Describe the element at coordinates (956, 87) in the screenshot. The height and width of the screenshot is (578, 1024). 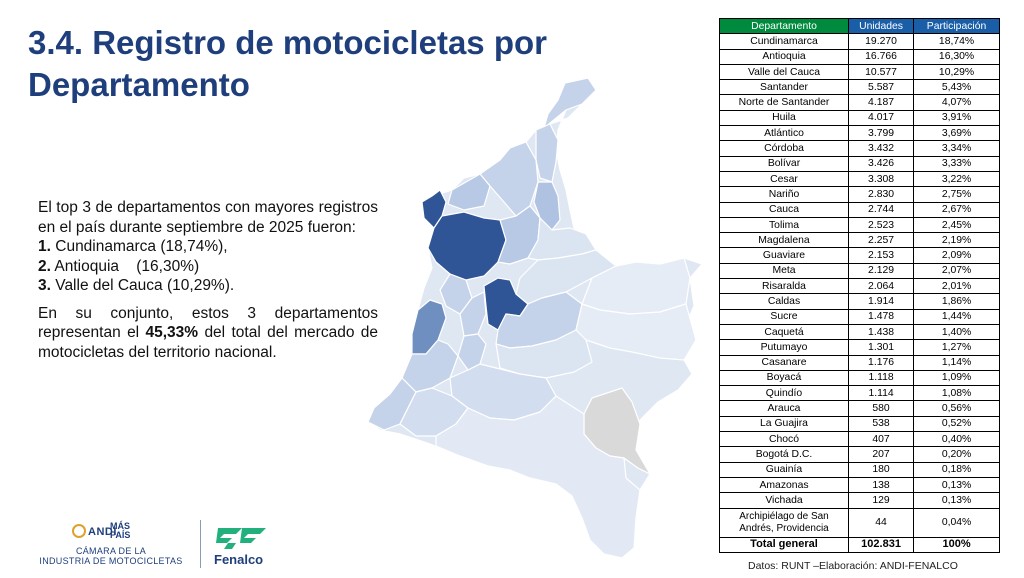
I see `cell-participacion: 5,43%` at that location.